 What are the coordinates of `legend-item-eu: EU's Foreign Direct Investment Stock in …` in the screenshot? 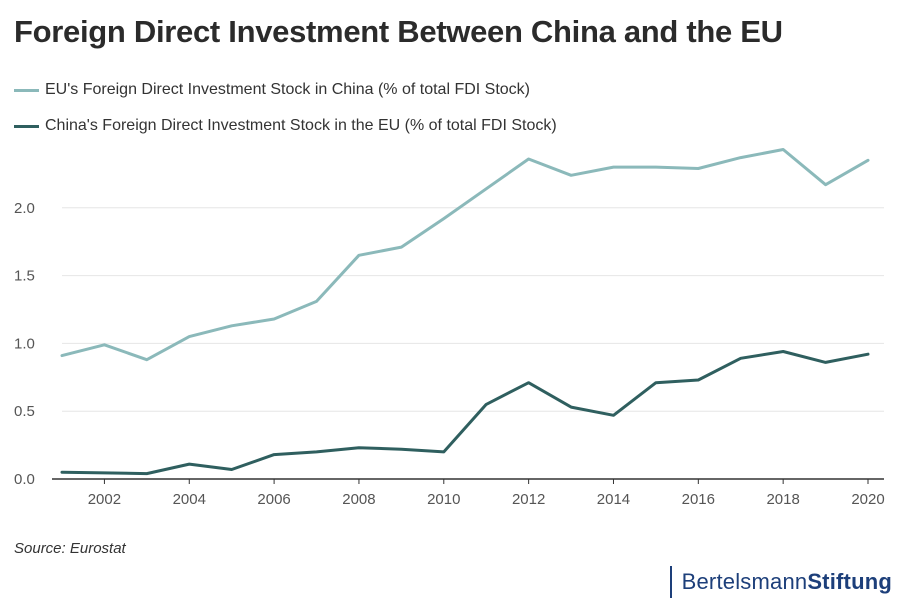 It's located at (285, 90).